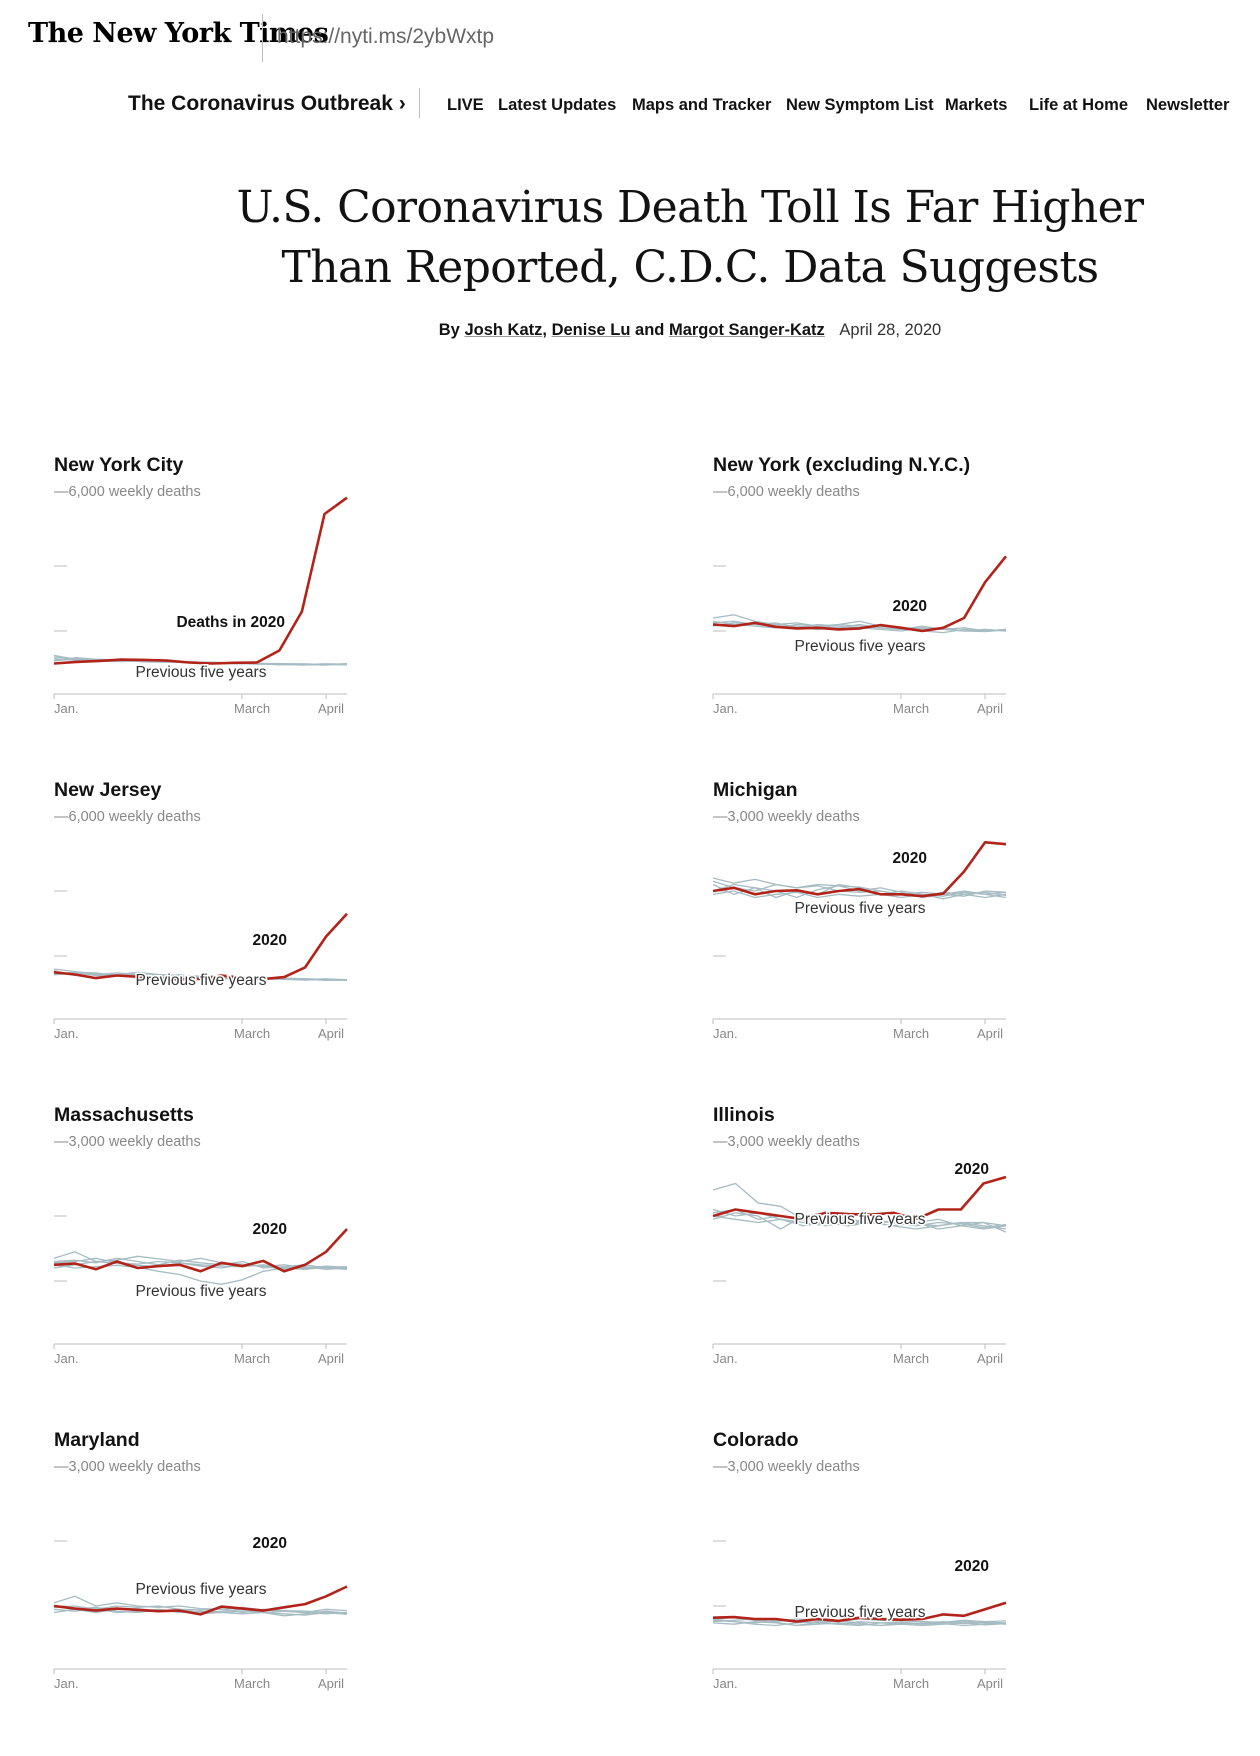  What do you see at coordinates (690, 267) in the screenshot?
I see `headline-line-2: Than Reported, C.D.C. Data Suggests` at bounding box center [690, 267].